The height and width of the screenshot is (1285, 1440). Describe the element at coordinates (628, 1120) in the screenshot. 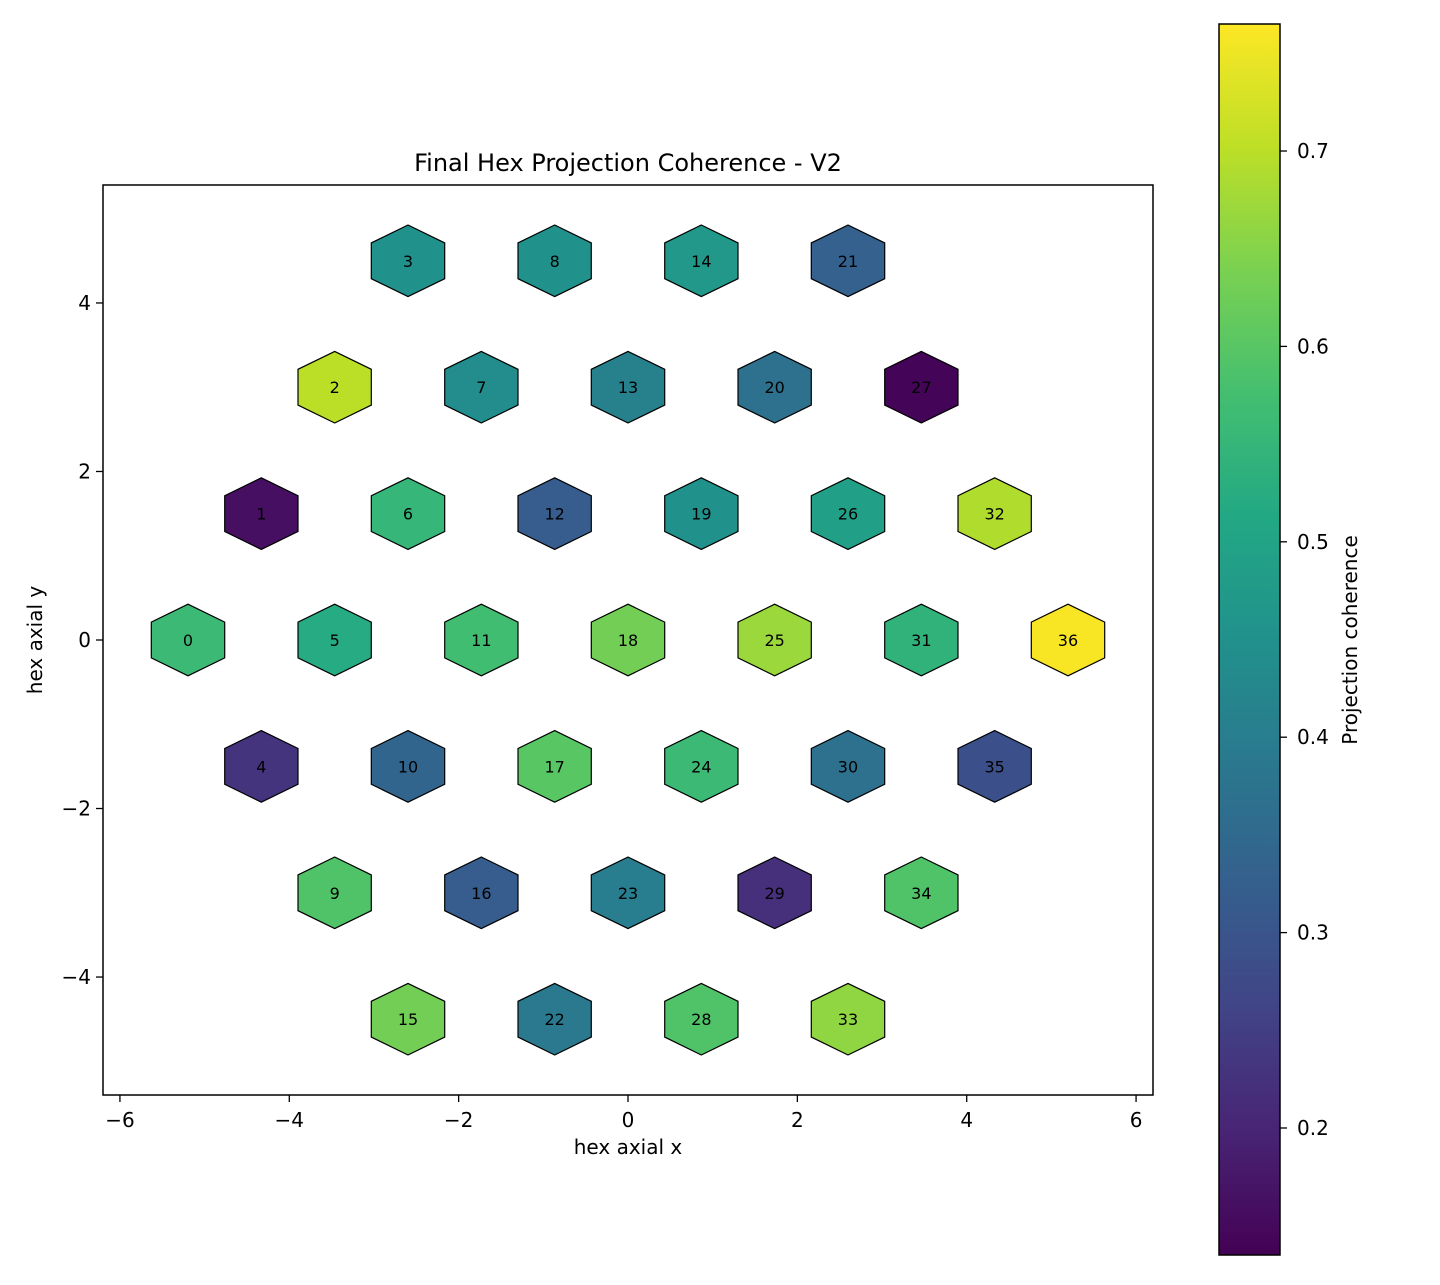

I see `x-tick-label: 0` at that location.